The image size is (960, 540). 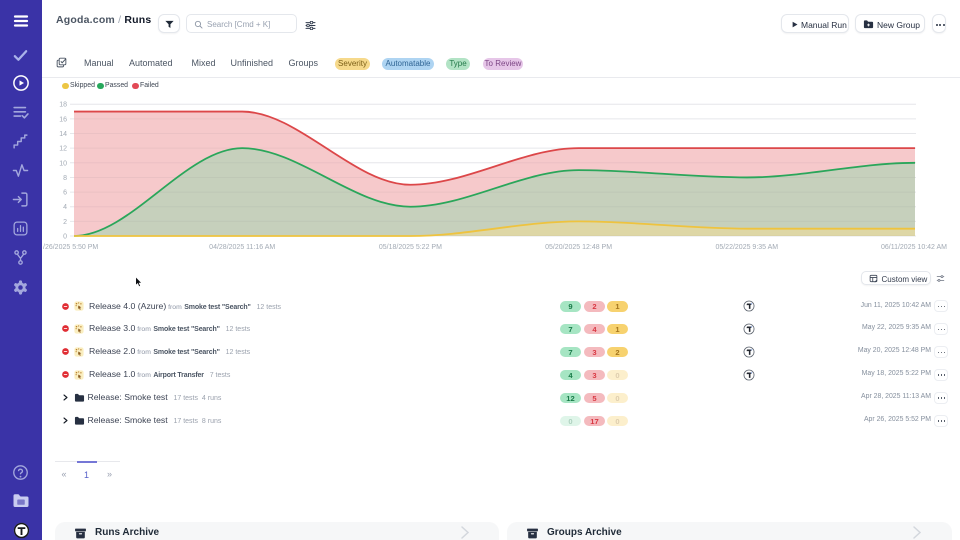 What do you see at coordinates (63, 119) in the screenshot?
I see `svg-text: 16` at bounding box center [63, 119].